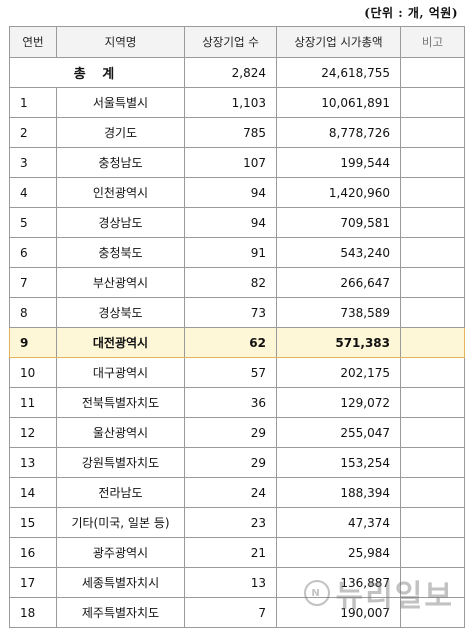 The height and width of the screenshot is (628, 472). Describe the element at coordinates (338, 462) in the screenshot. I see `row-cap: 153,254` at that location.